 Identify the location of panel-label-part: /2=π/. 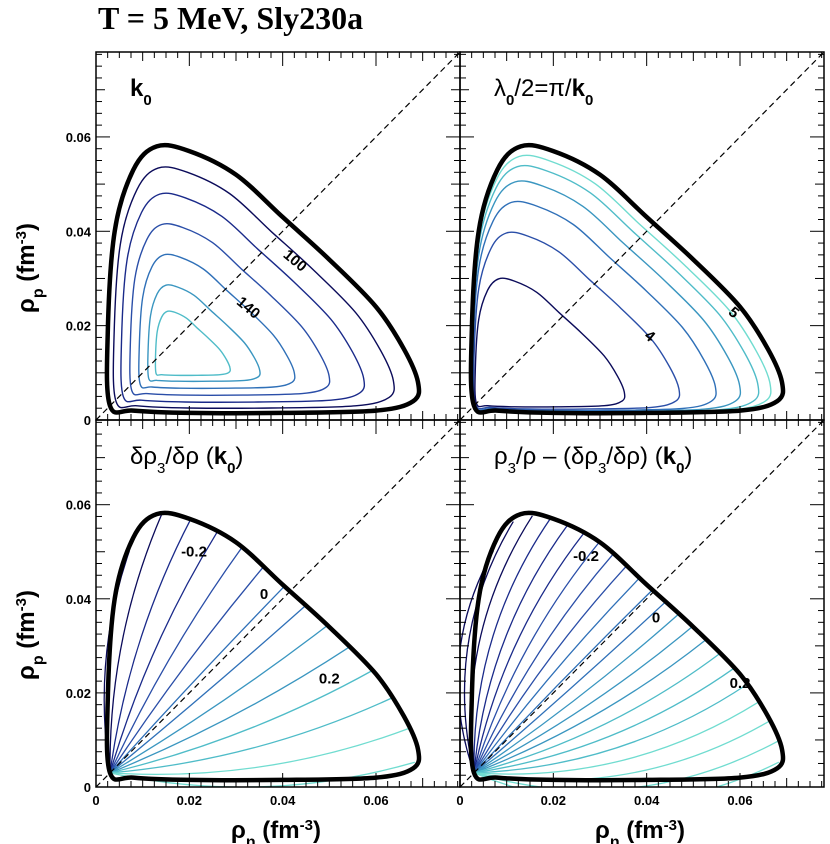
(543, 88).